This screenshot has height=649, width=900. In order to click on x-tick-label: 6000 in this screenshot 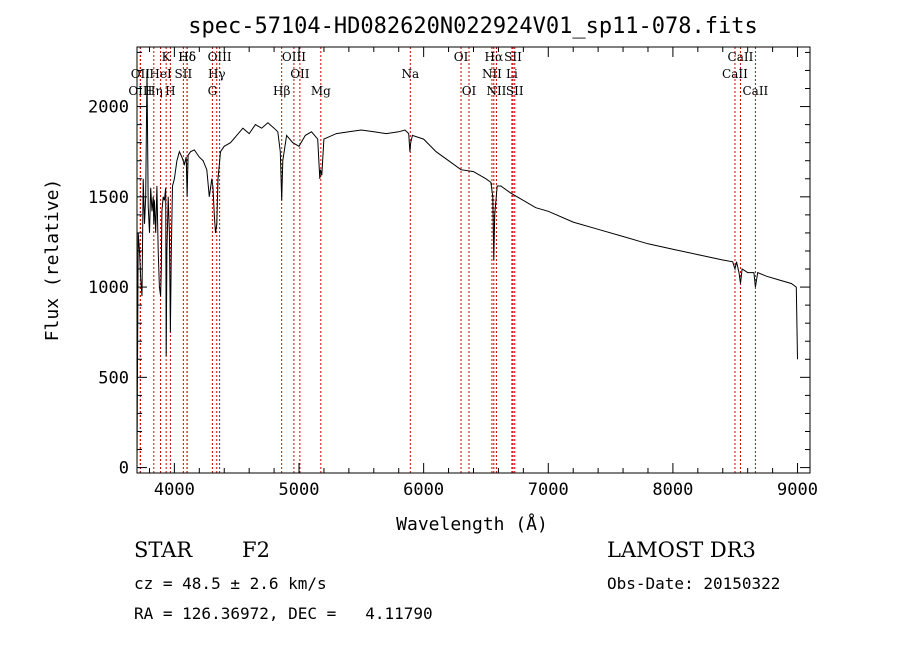, I will do `click(423, 490)`.